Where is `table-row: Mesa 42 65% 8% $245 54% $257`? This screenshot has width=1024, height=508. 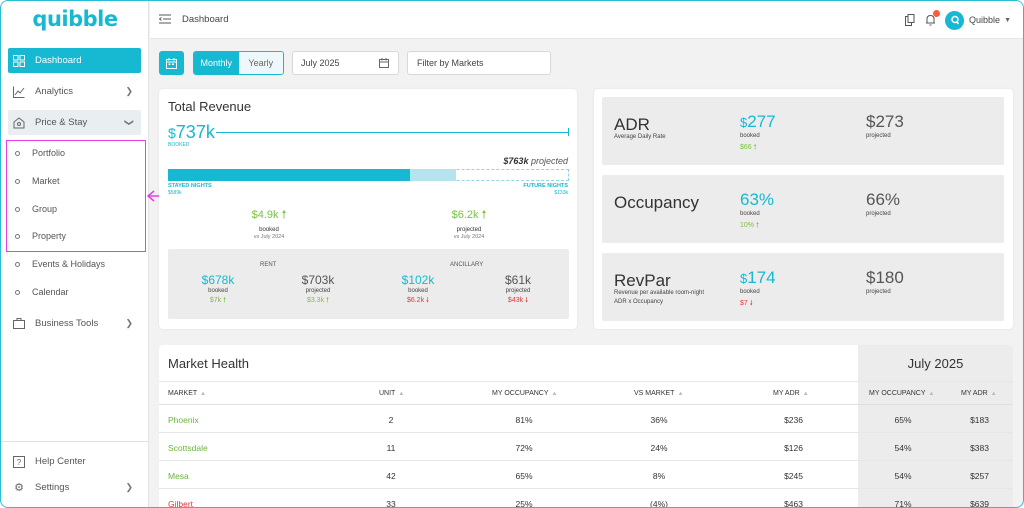 table-row: Mesa 42 65% 8% $245 54% $257 is located at coordinates (586, 475).